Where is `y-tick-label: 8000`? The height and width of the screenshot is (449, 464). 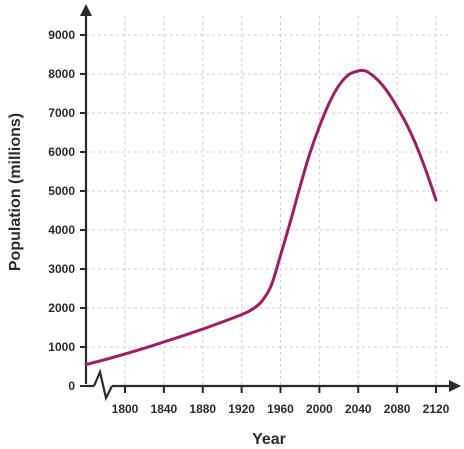
y-tick-label: 8000 is located at coordinates (61, 74).